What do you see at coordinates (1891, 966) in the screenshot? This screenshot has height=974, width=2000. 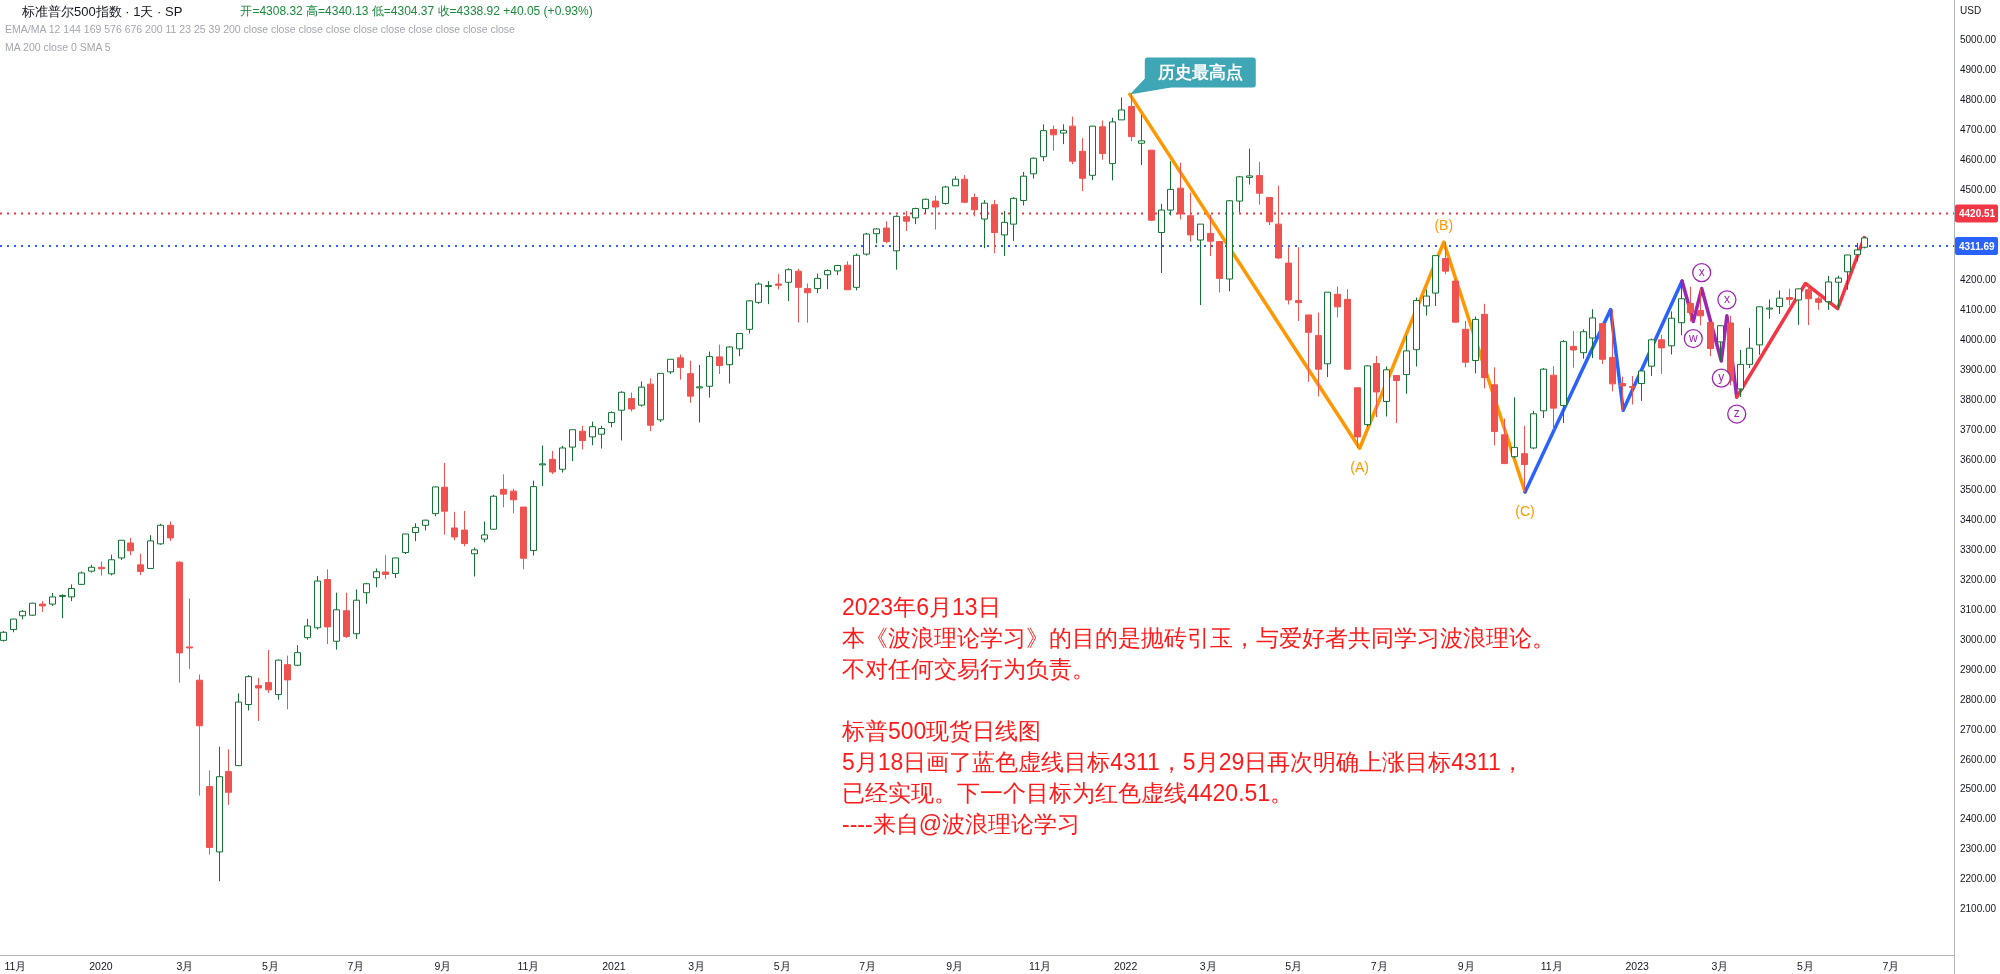 I see `x-tick-label: 7月` at bounding box center [1891, 966].